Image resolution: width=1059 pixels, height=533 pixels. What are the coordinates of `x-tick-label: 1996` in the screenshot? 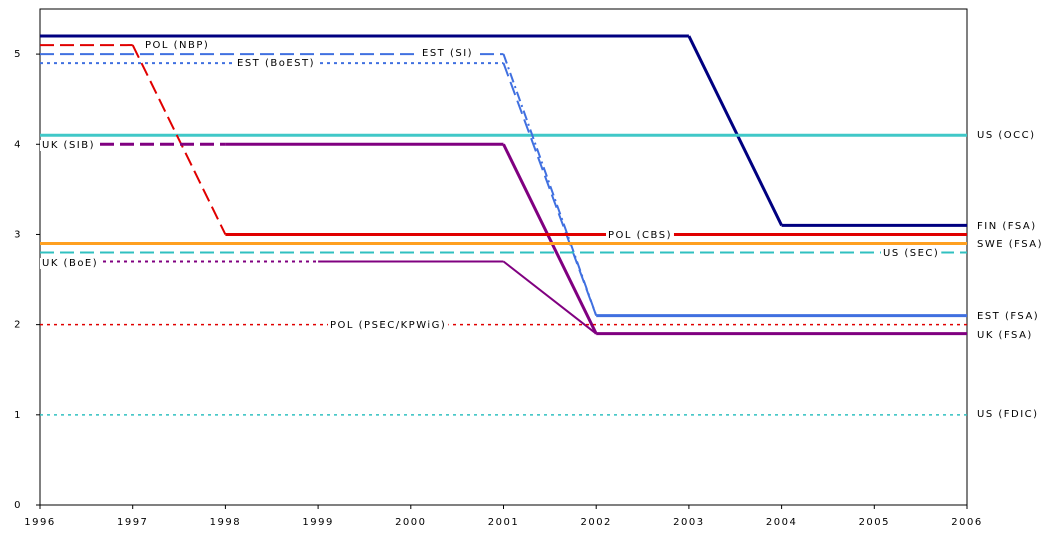 It's located at (39, 522).